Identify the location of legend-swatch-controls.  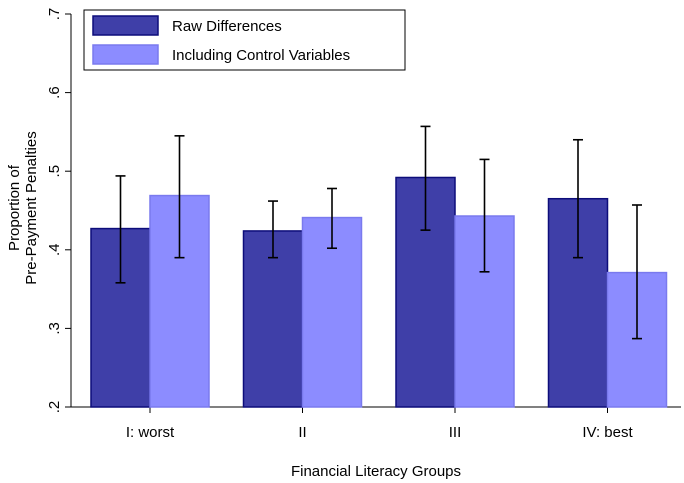
(125, 54).